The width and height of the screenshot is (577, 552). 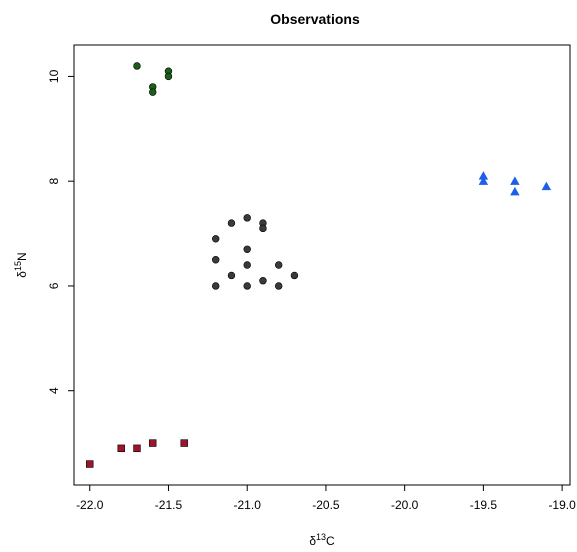 What do you see at coordinates (90, 505) in the screenshot?
I see `x-tick-label: -22.0` at bounding box center [90, 505].